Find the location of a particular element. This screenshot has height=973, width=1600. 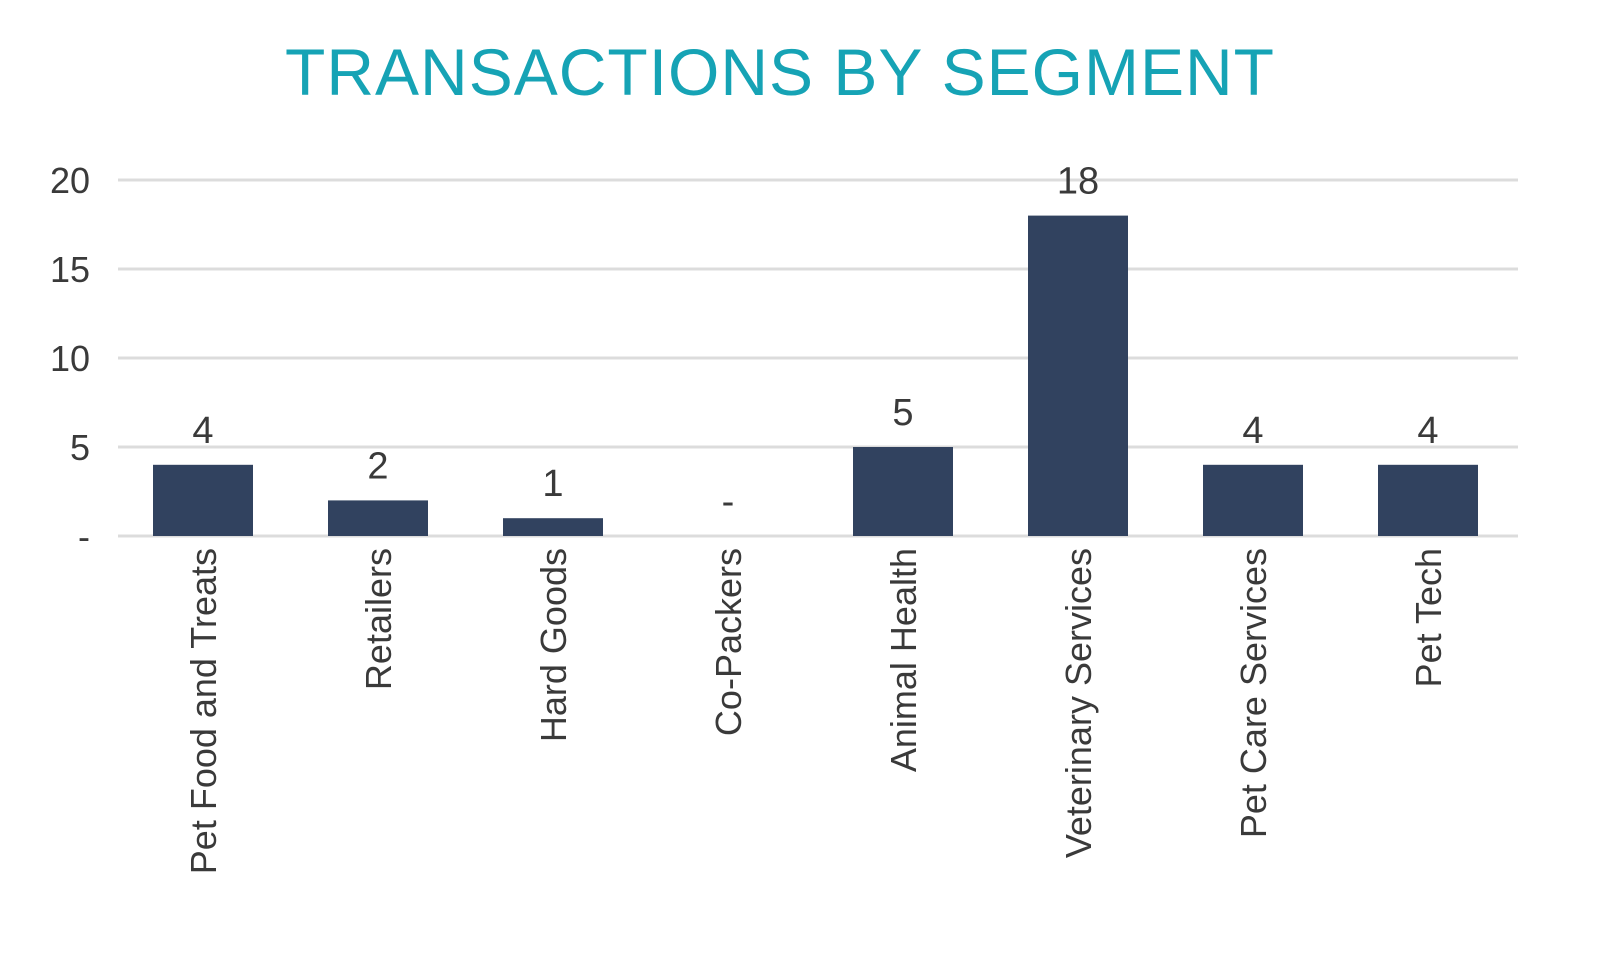

data-label: - is located at coordinates (728, 502).